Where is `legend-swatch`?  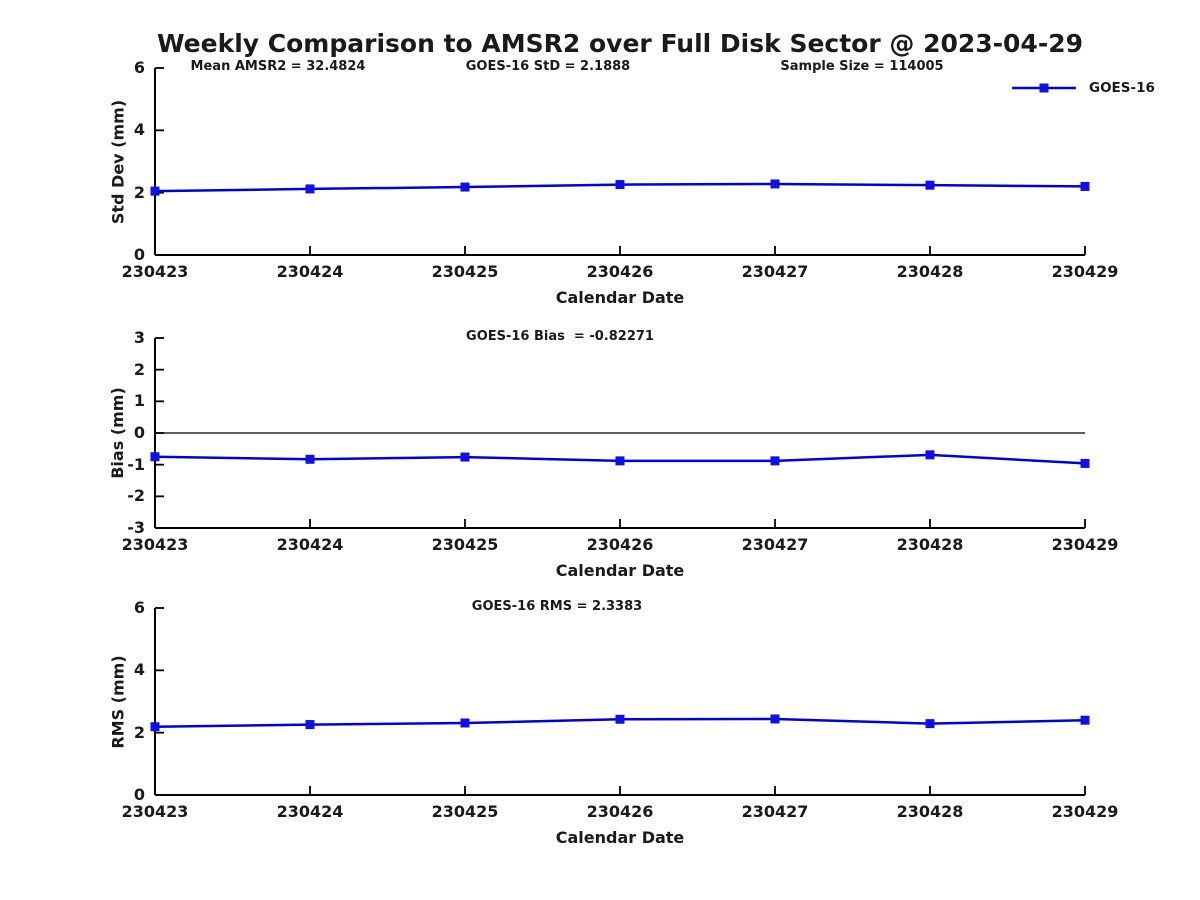
legend-swatch is located at coordinates (1044, 88).